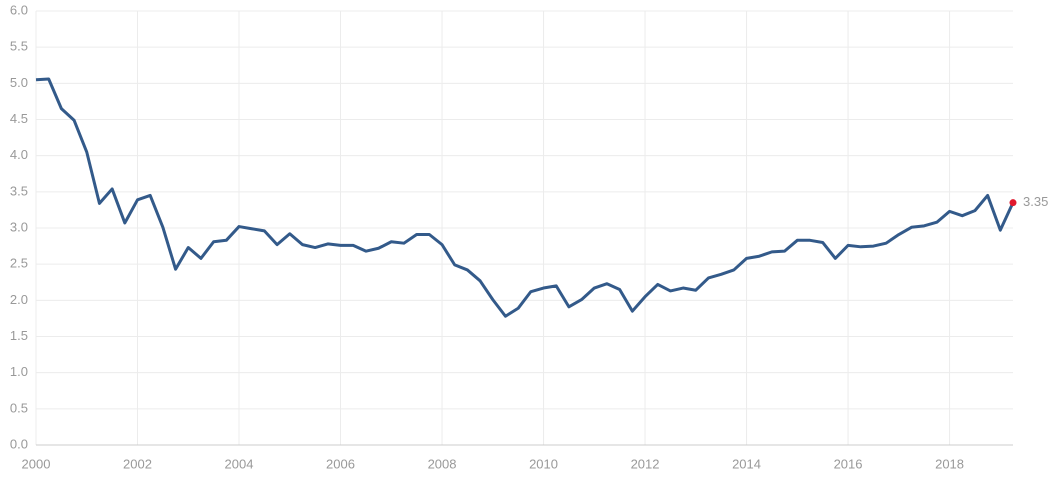  What do you see at coordinates (36, 463) in the screenshot?
I see `x-tick-label: 2000` at bounding box center [36, 463].